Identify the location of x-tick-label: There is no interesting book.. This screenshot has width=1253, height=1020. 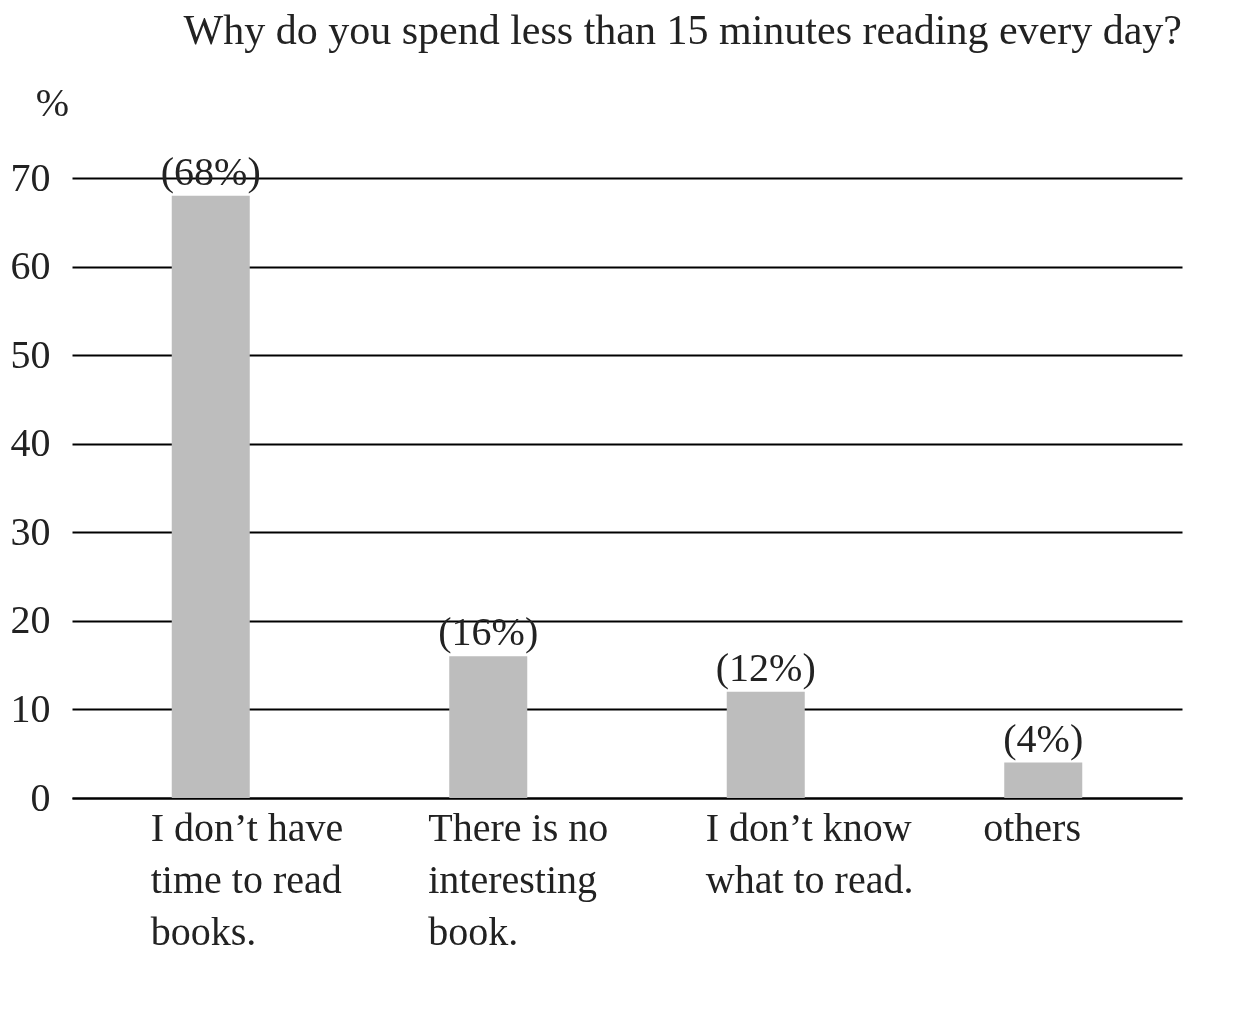
(518, 879).